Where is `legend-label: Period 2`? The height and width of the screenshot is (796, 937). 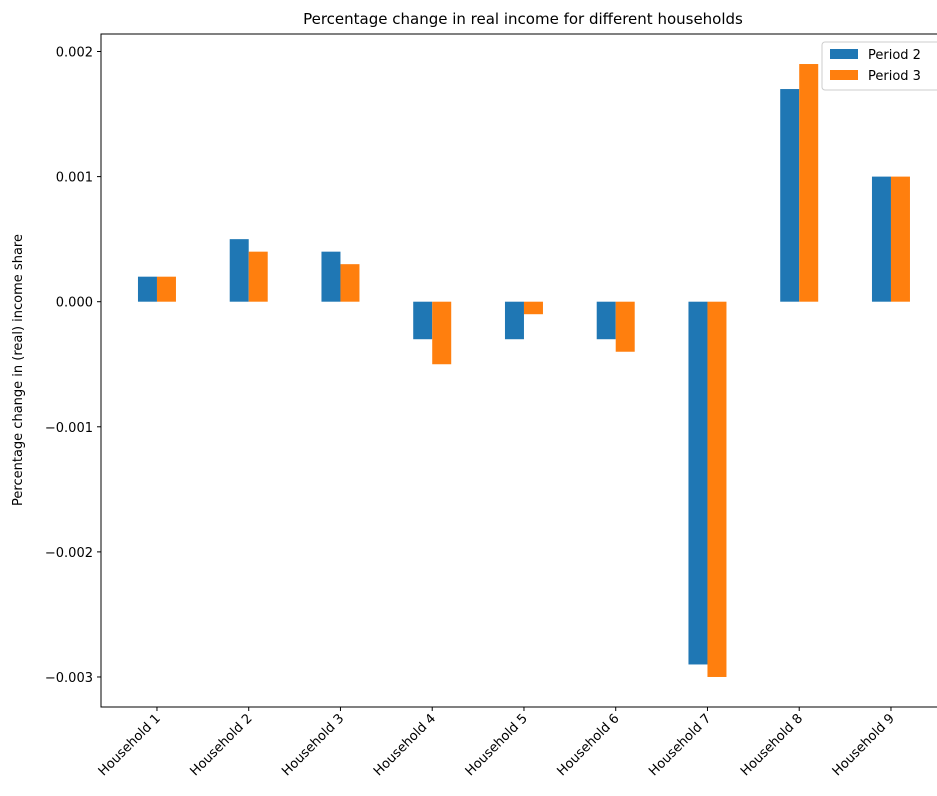 legend-label: Period 2 is located at coordinates (894, 55).